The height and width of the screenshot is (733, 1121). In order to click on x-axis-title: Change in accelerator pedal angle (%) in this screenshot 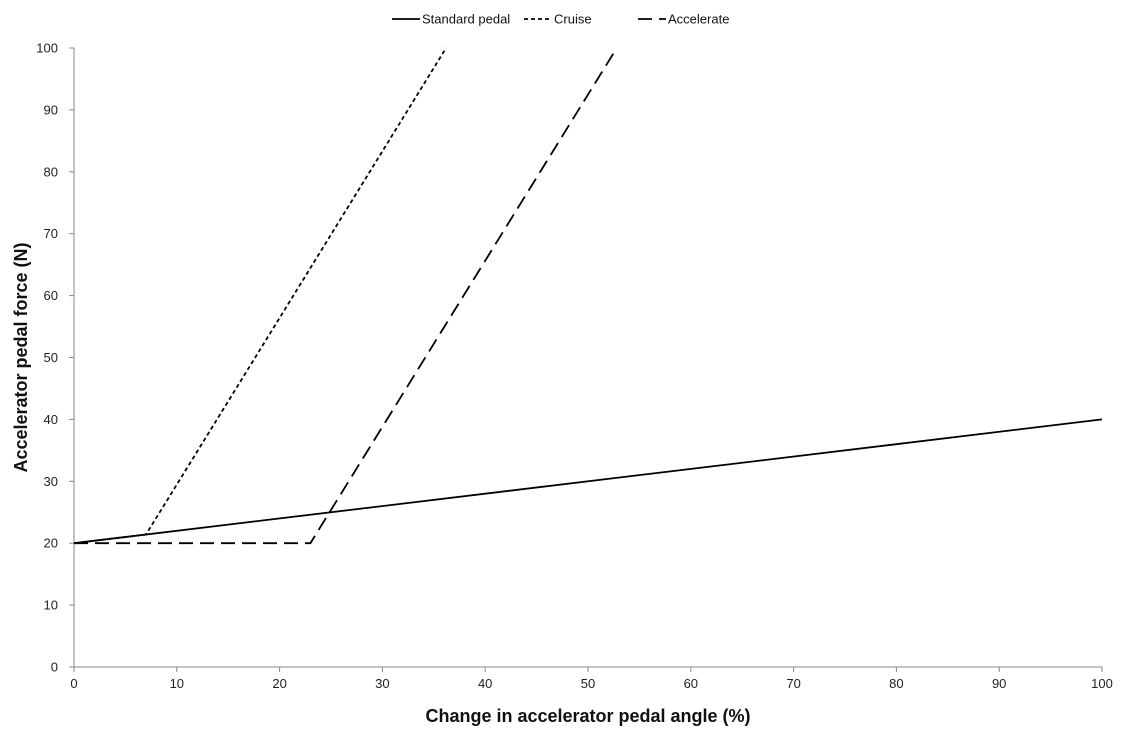, I will do `click(587, 716)`.